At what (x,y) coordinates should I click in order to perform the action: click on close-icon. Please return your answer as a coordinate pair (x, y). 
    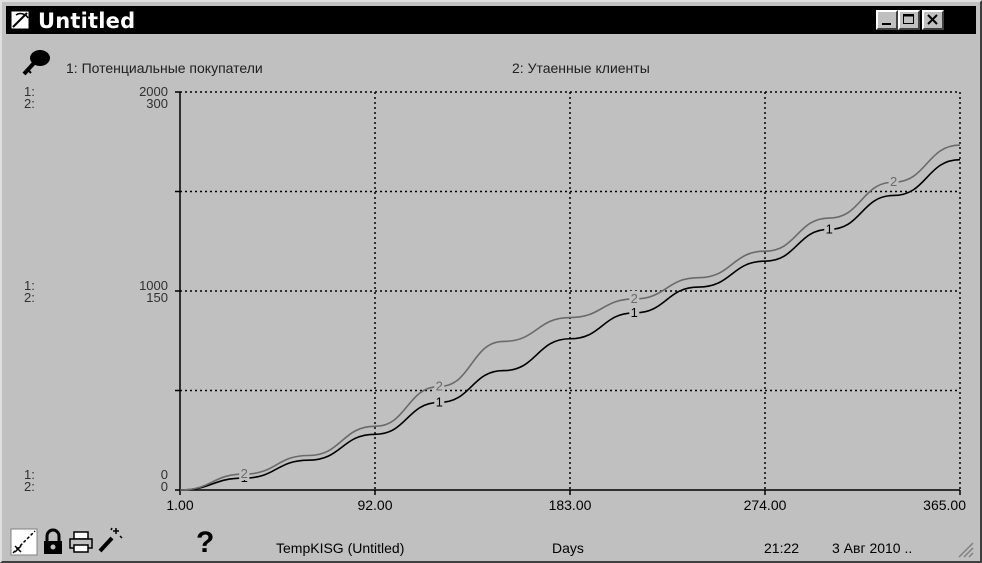
    Looking at the image, I should click on (932, 19).